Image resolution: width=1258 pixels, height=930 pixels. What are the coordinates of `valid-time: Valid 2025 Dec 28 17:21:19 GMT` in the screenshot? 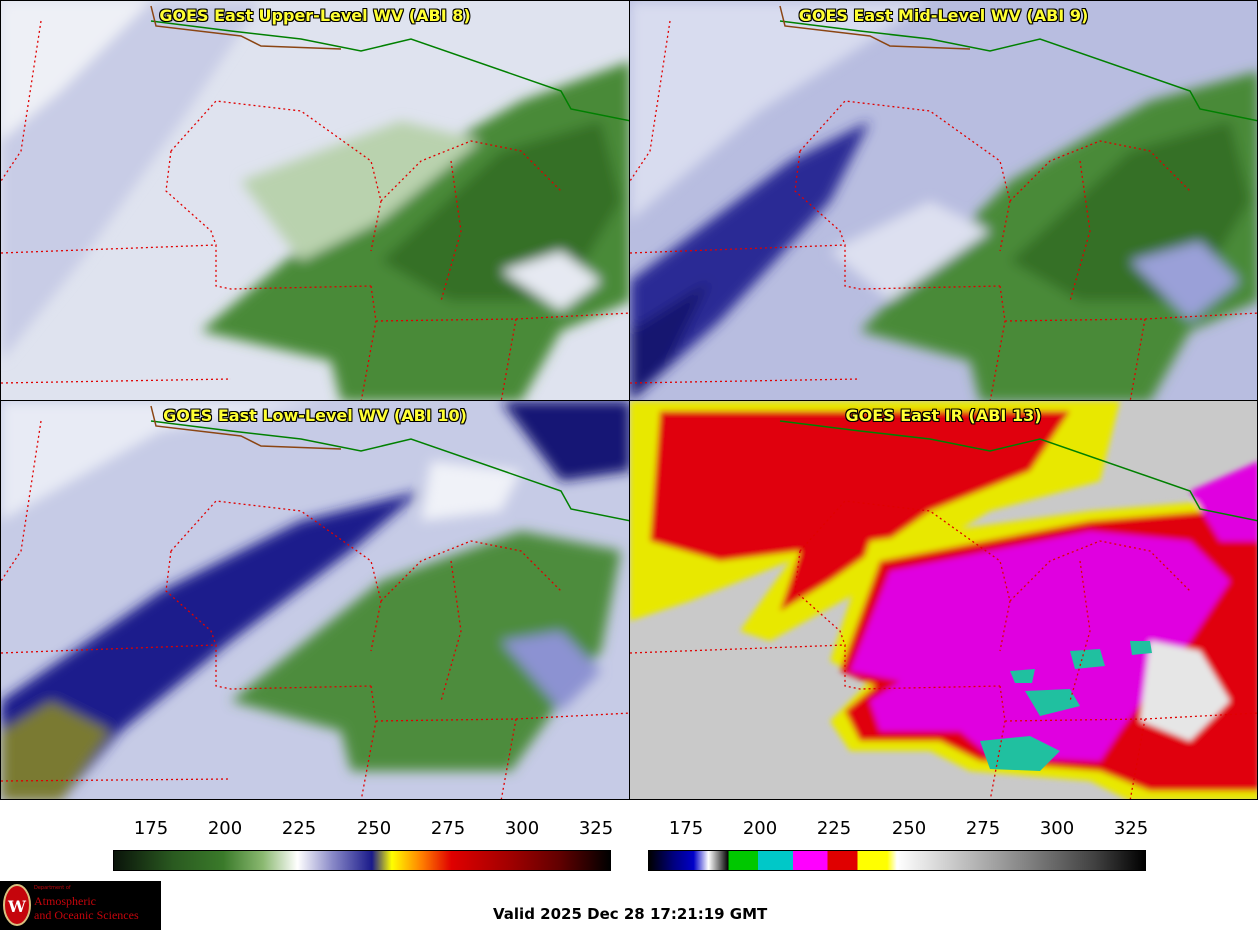 It's located at (630, 914).